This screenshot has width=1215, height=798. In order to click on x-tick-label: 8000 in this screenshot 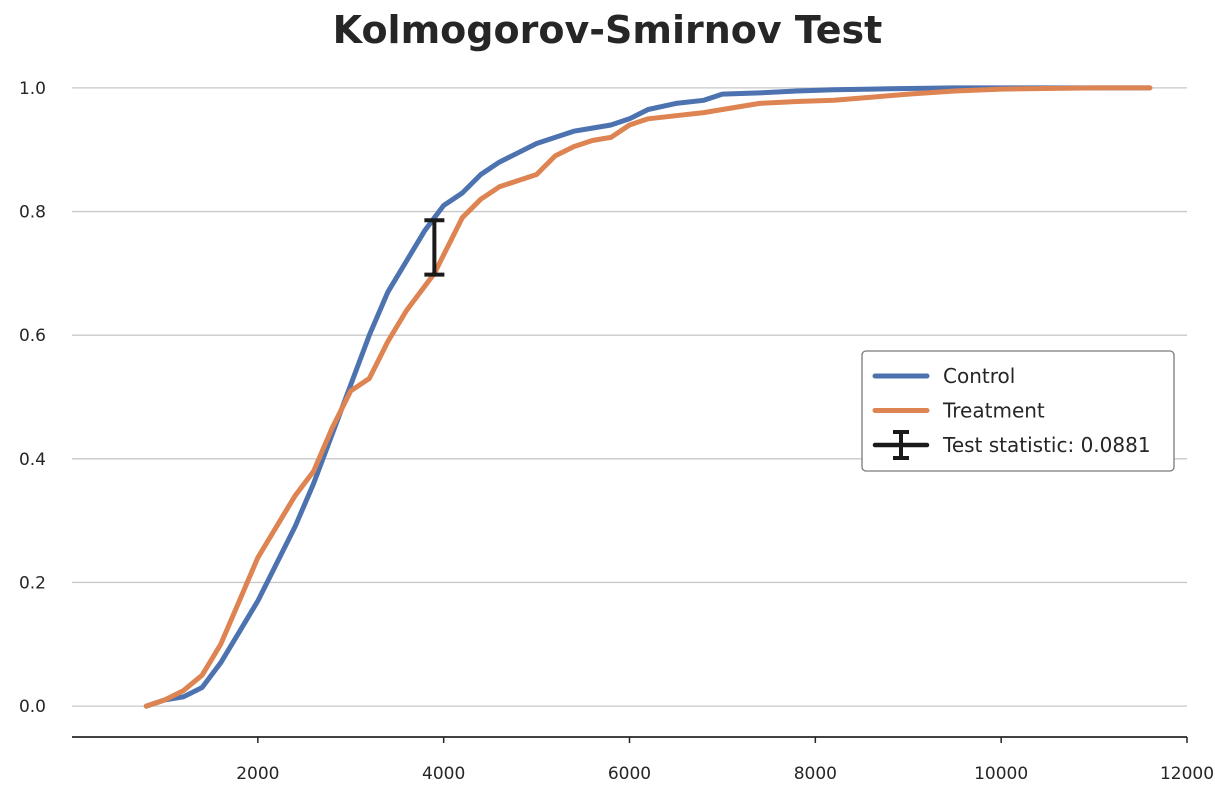, I will do `click(815, 774)`.